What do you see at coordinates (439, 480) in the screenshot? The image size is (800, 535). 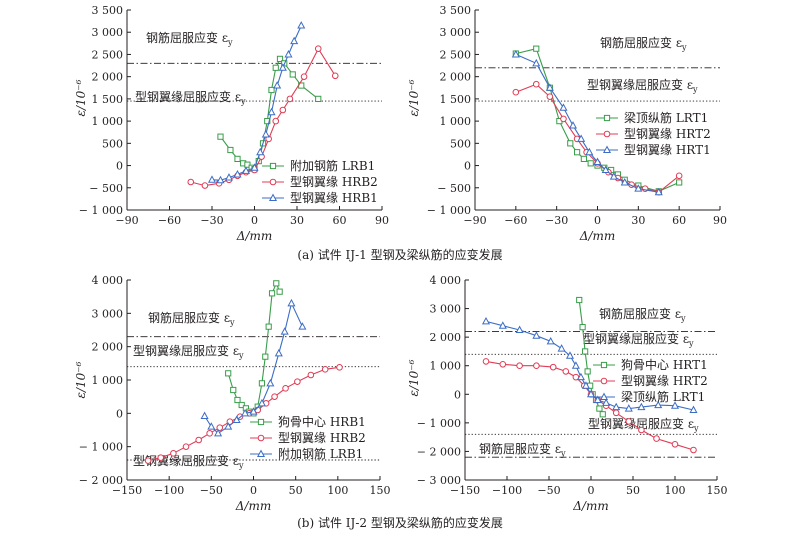 I see `y-tick-label: − 3 000` at bounding box center [439, 480].